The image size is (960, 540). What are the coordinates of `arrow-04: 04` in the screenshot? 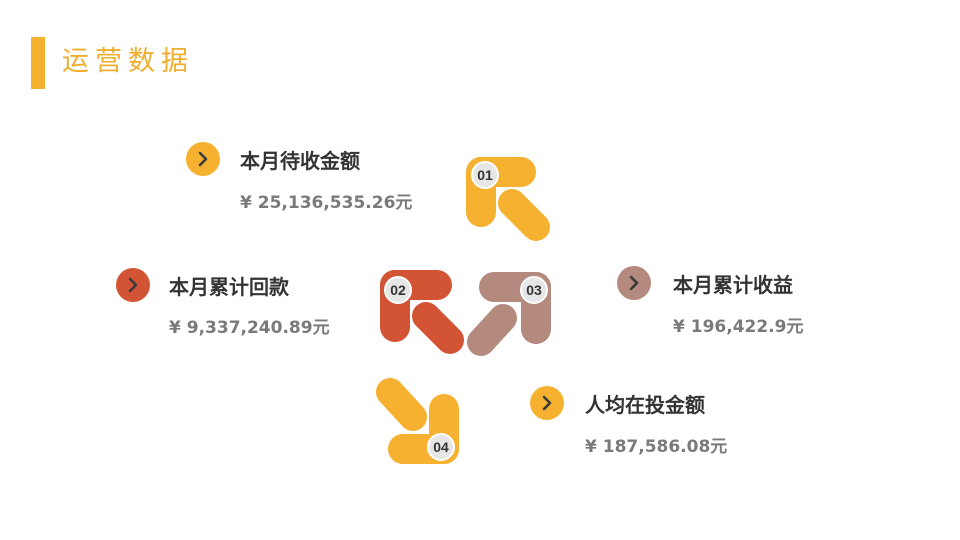 It's located at (417, 421).